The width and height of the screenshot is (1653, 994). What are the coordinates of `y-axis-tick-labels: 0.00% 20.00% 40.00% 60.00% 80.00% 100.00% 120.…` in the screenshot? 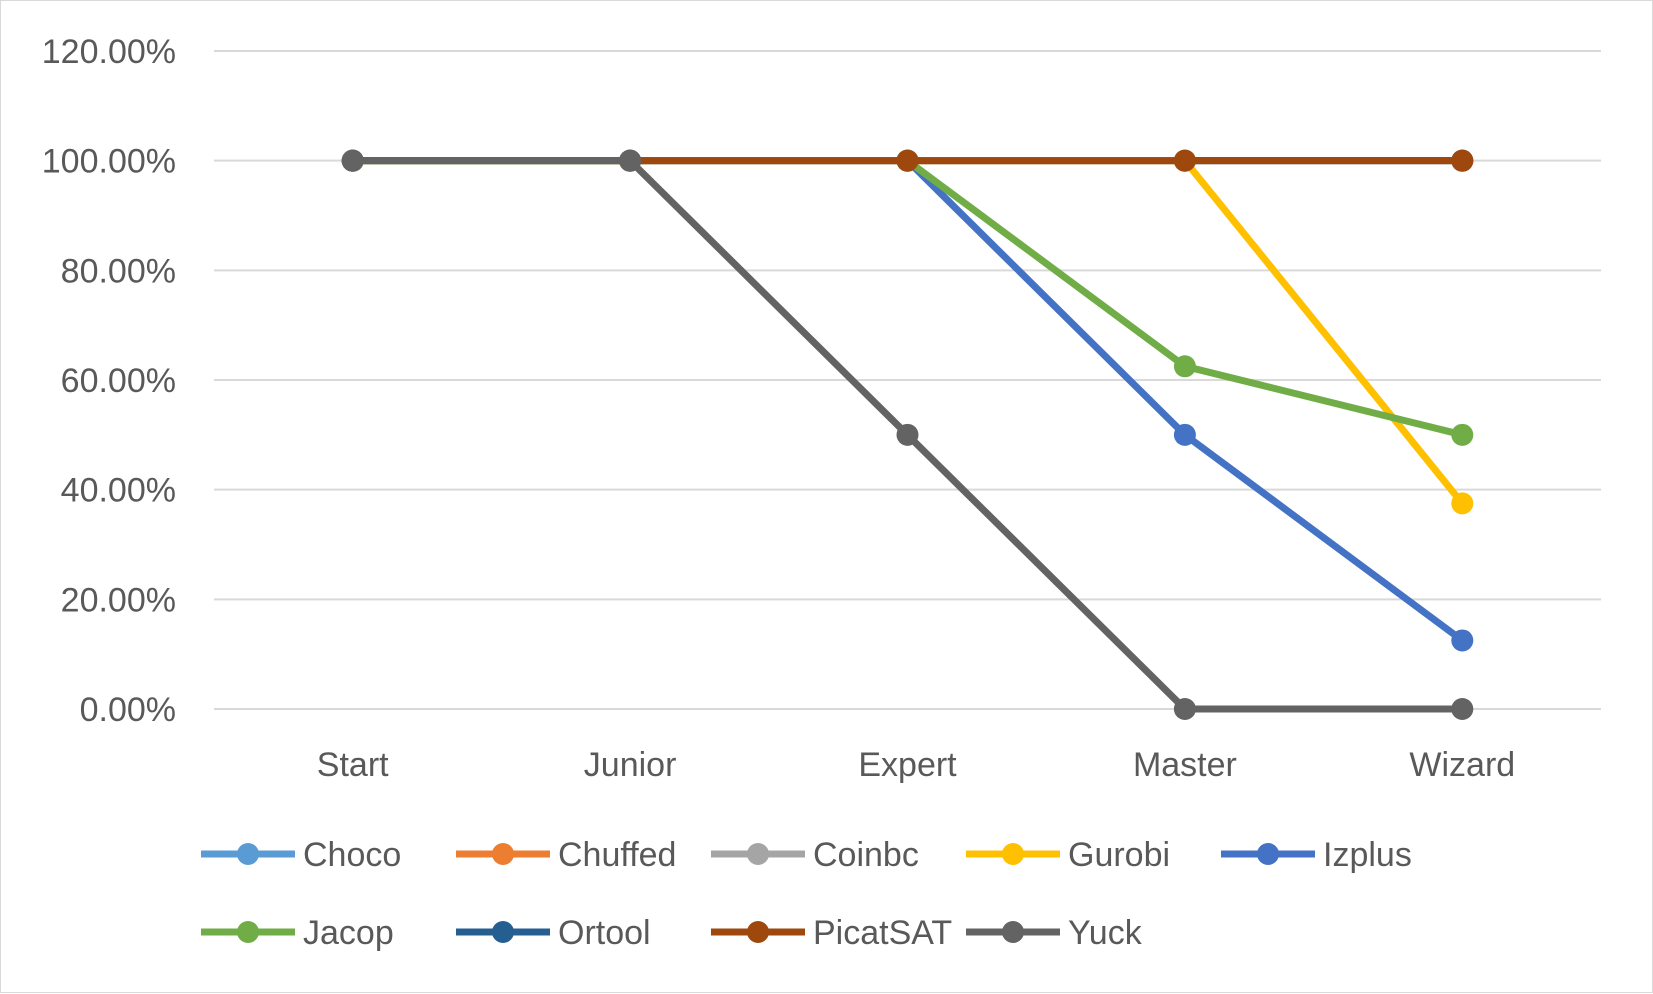 It's located at (109, 381).